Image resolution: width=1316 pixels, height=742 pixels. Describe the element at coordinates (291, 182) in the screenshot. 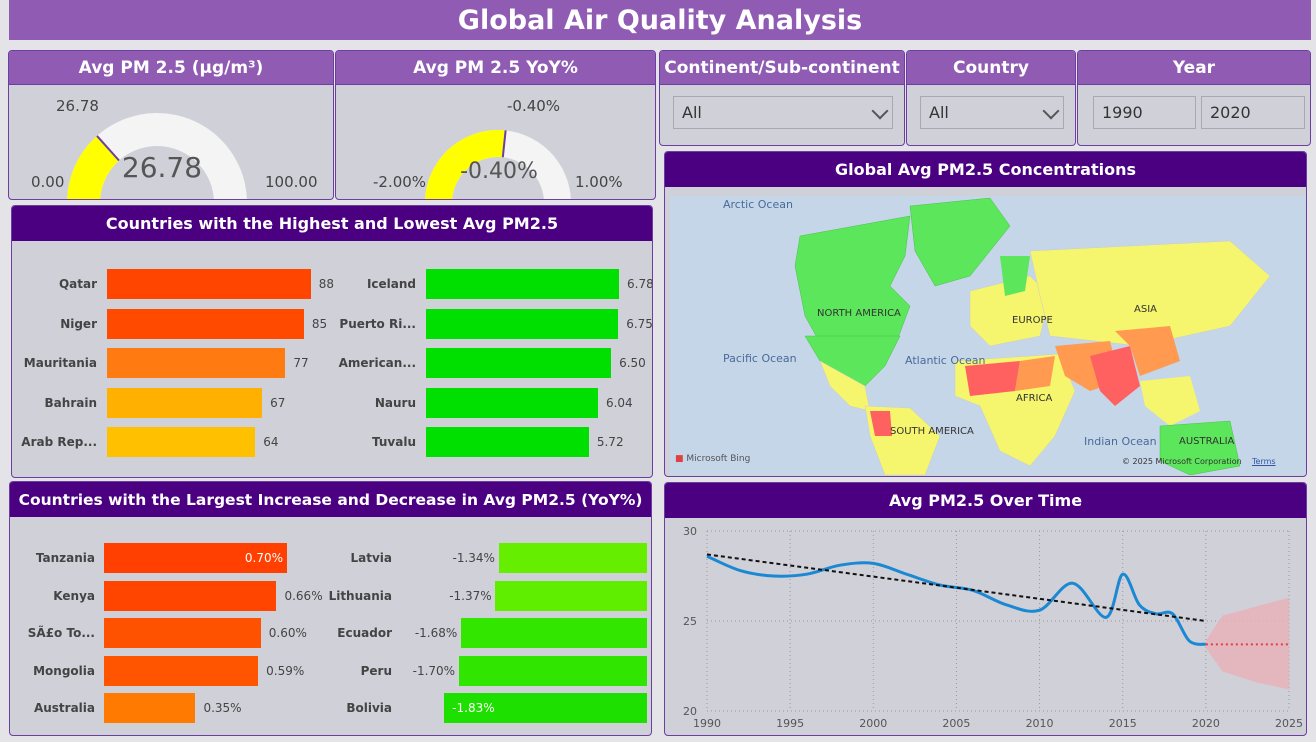

I see `gauge-pm-max-label: 100.00` at that location.